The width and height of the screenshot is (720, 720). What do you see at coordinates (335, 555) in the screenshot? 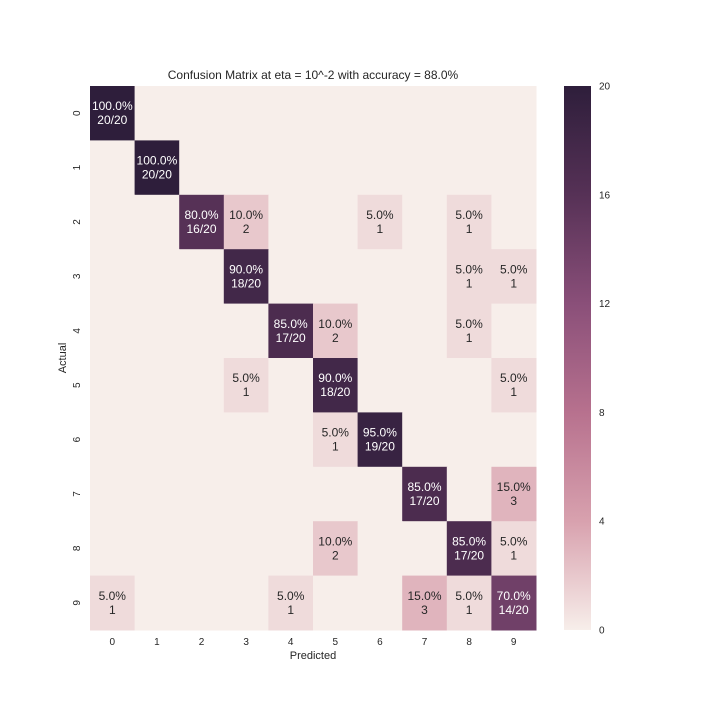
I see `cell-count-label: 2` at bounding box center [335, 555].